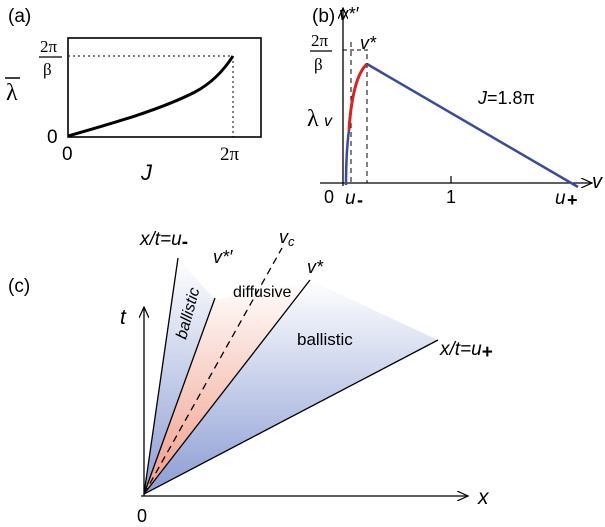  Describe the element at coordinates (12, 93) in the screenshot. I see `panel-a-ylabel: λ` at that location.